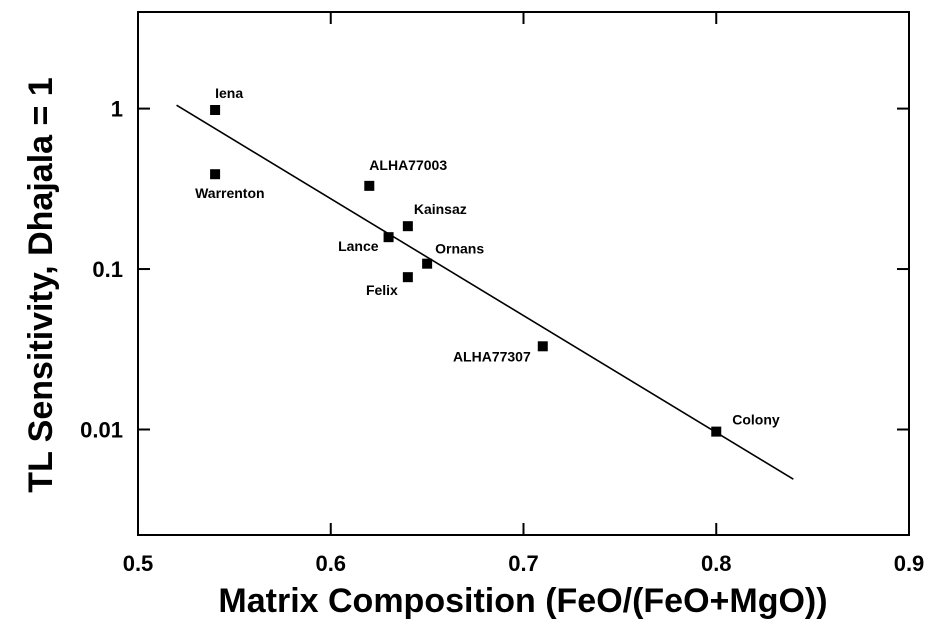 Image resolution: width=931 pixels, height=626 pixels. I want to click on y-tick-label: 0.01, so click(101, 429).